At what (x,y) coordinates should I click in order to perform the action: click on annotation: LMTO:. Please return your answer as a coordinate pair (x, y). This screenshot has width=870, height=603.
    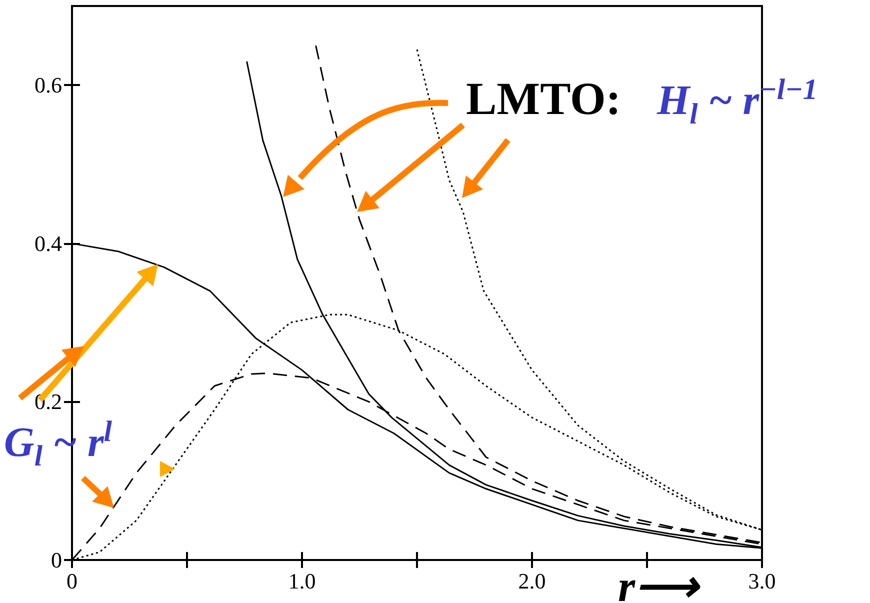
    Looking at the image, I should click on (544, 98).